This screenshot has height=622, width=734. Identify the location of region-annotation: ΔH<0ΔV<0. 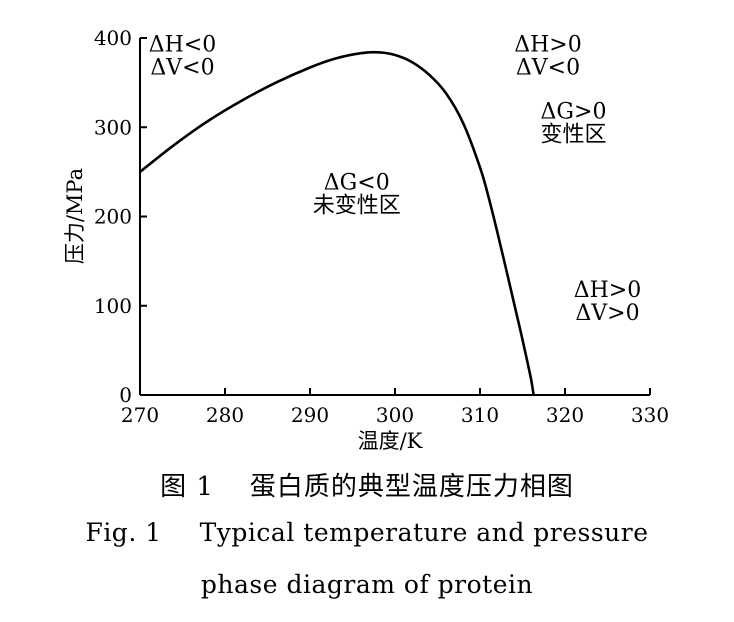
(183, 56).